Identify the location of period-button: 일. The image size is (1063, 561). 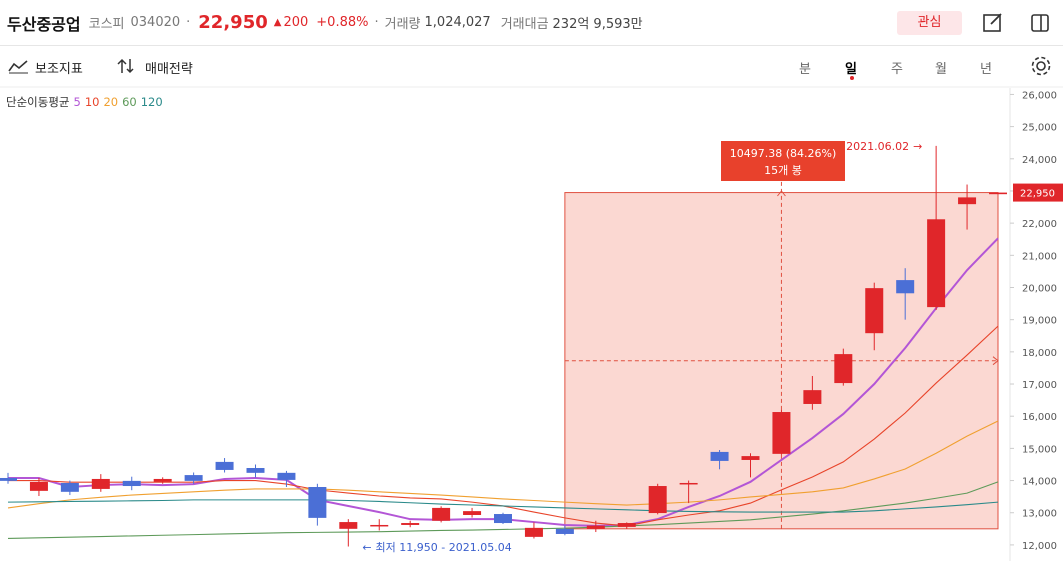
(851, 69).